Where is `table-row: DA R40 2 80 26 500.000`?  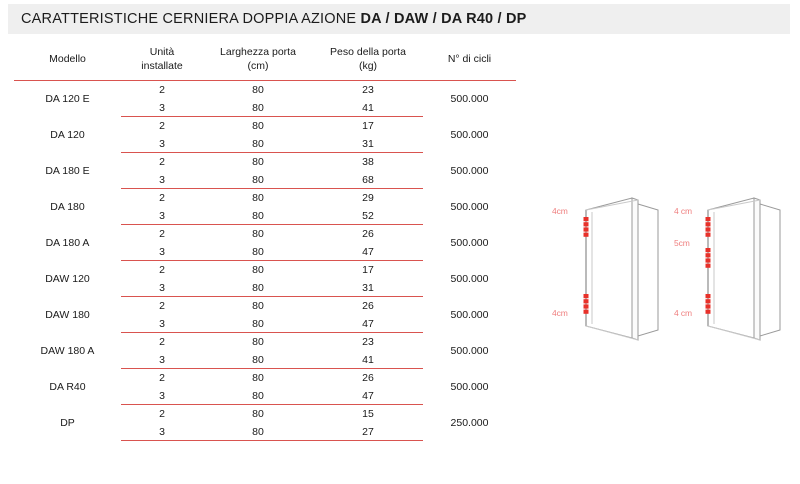
table-row: DA R40 2 80 26 500.000 is located at coordinates (265, 381).